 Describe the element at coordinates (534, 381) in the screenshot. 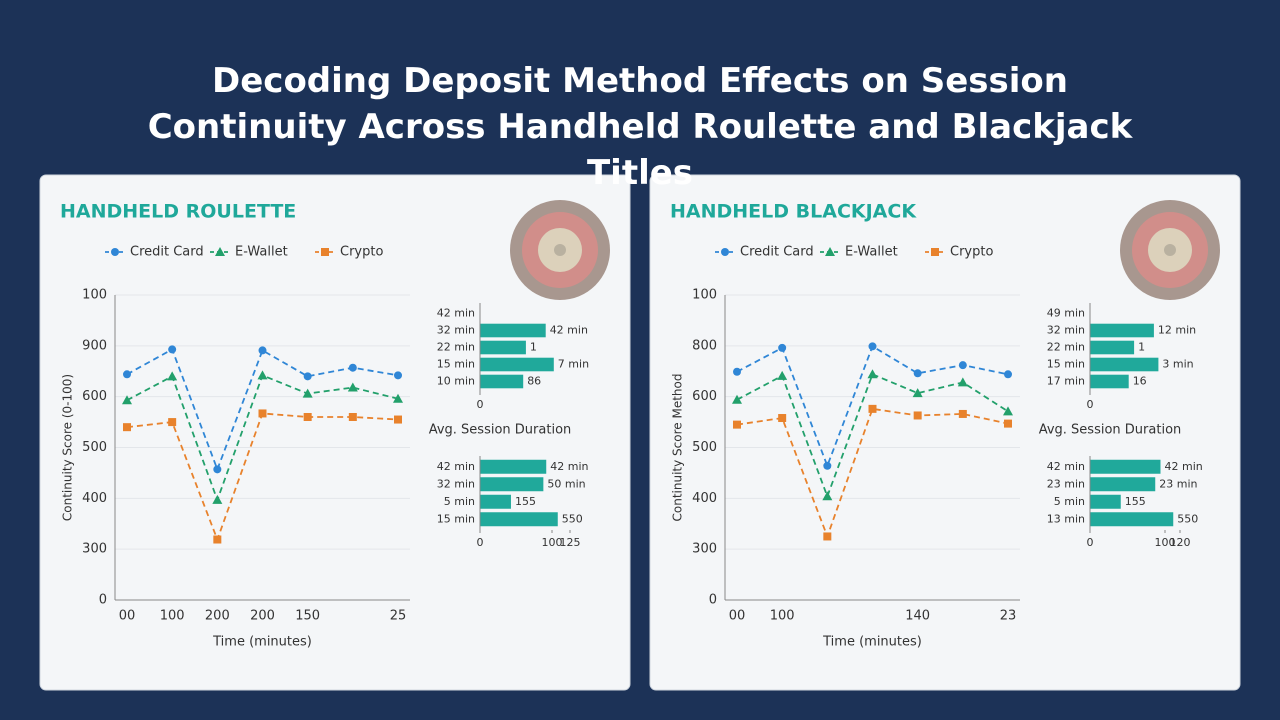

I see `bar-label: 86` at that location.